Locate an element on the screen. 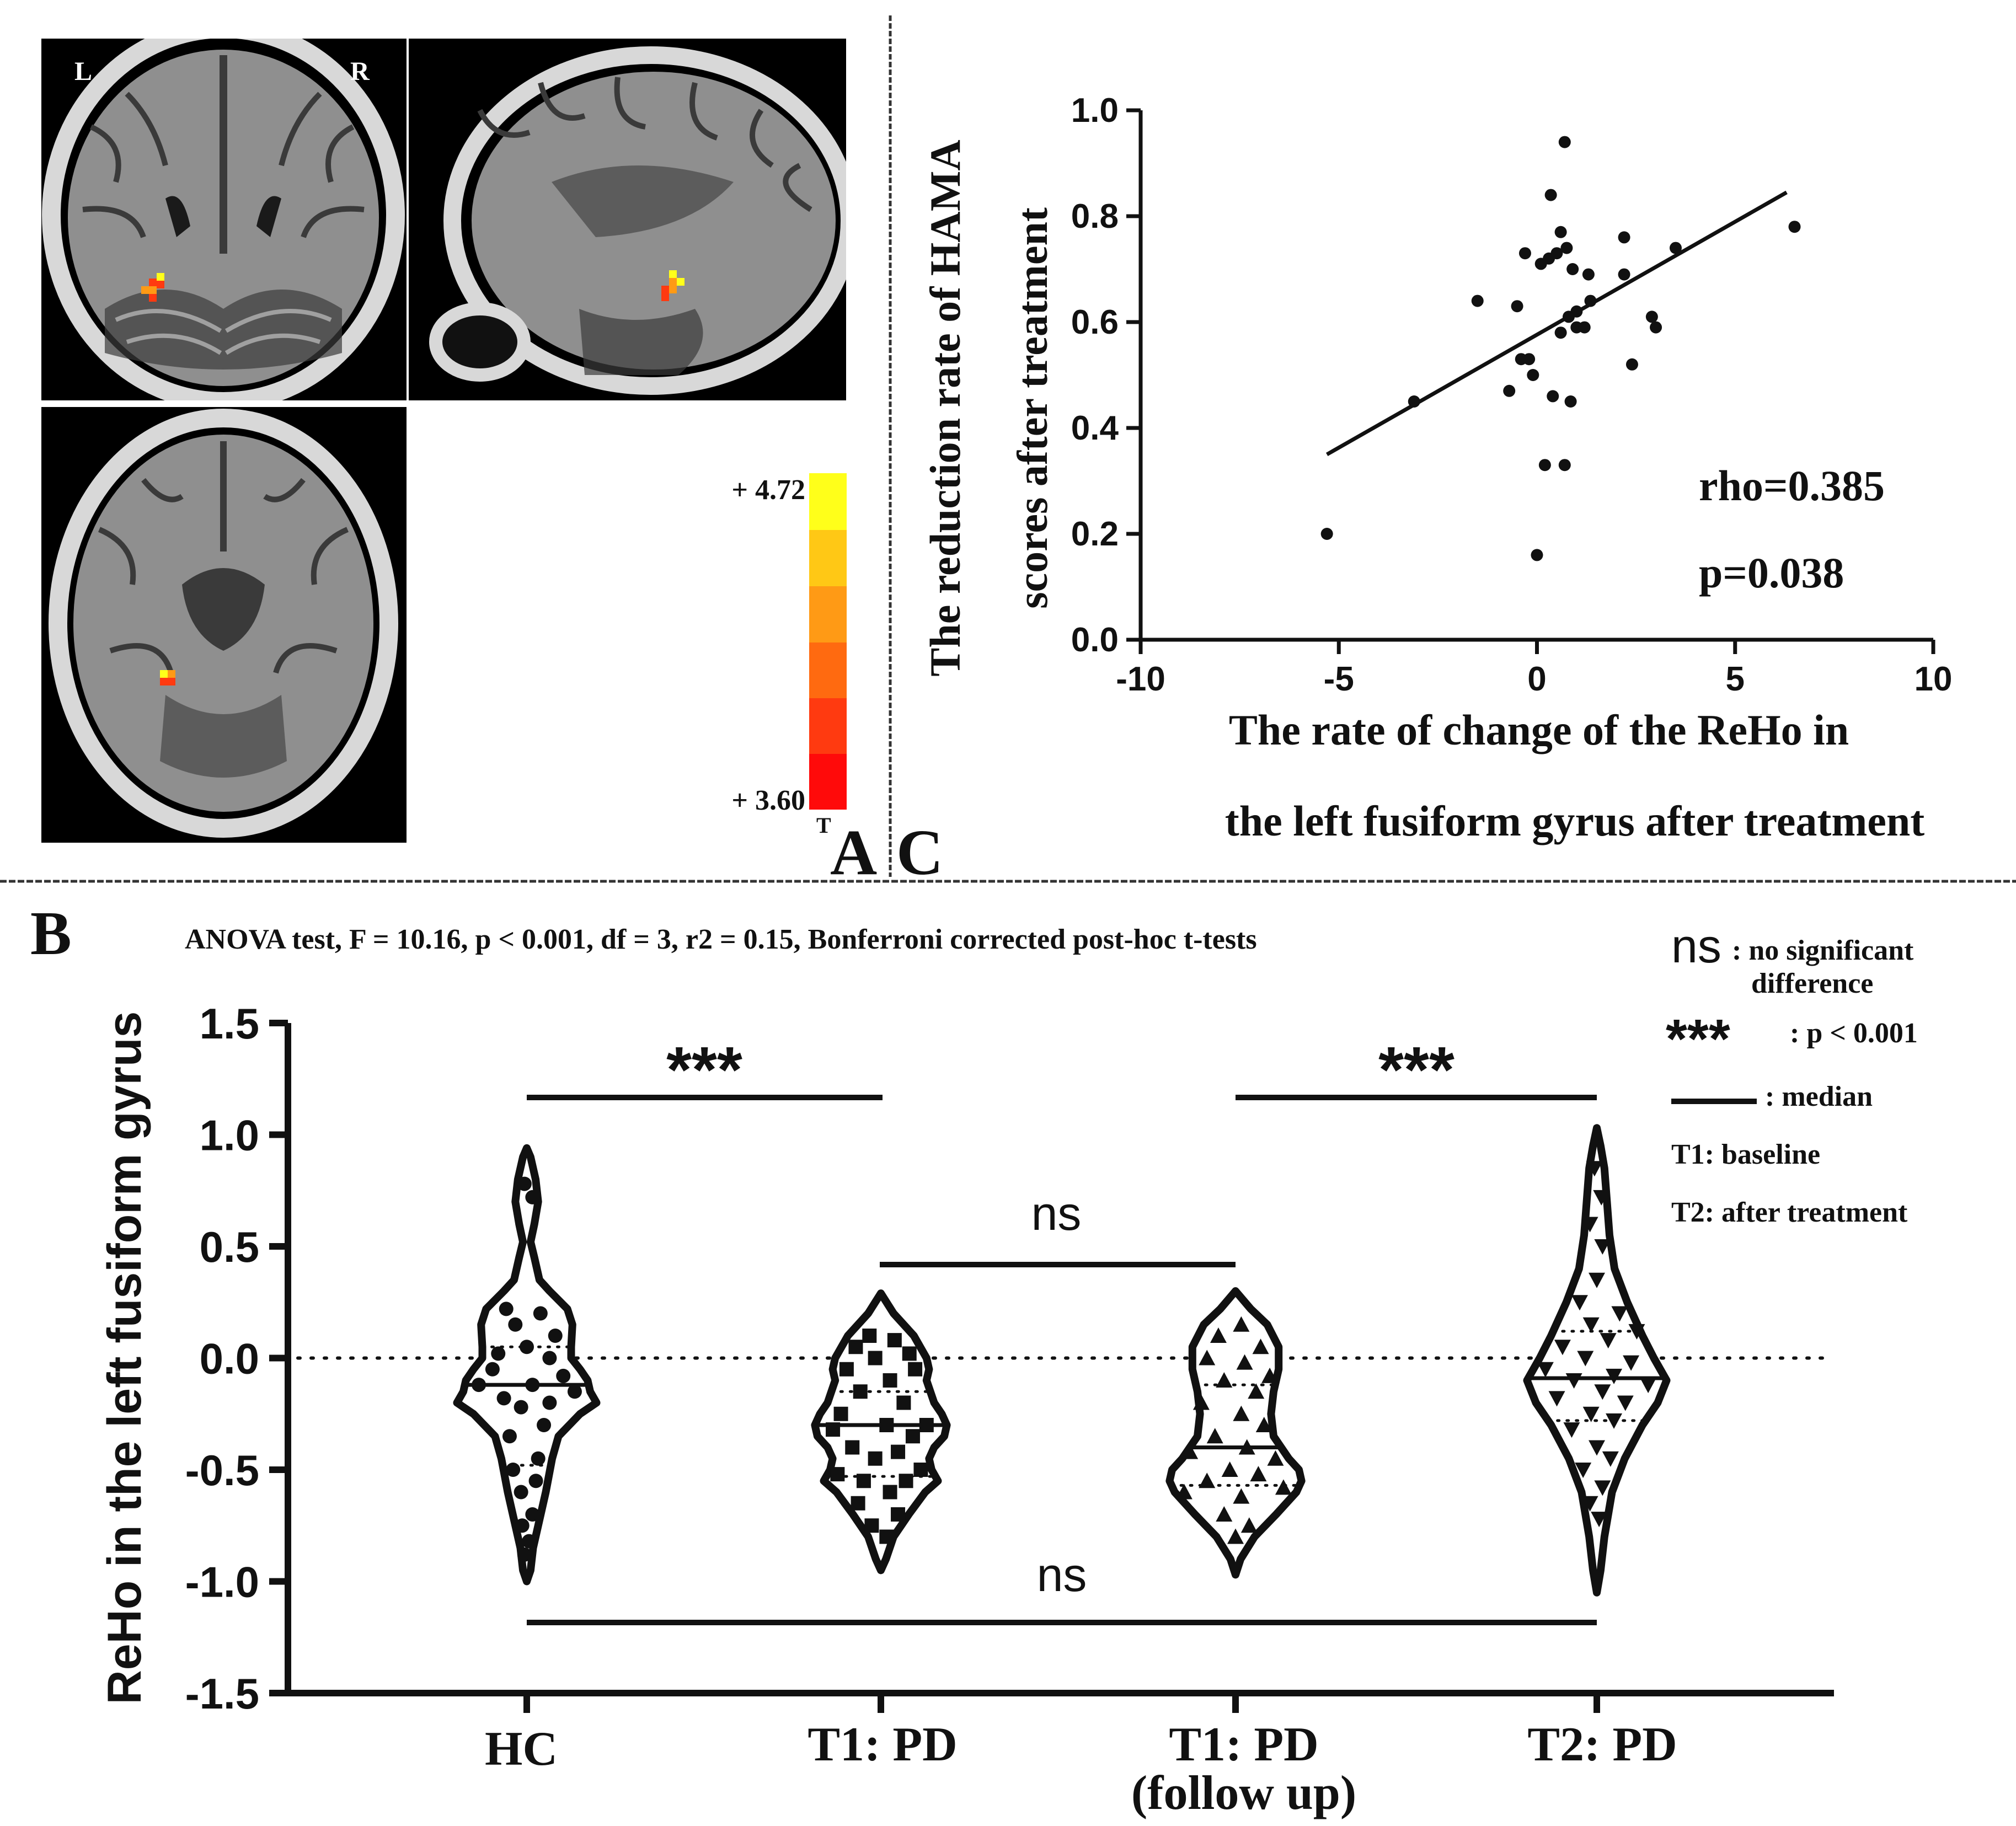 Image resolution: width=2016 pixels, height=1826 pixels. orientation-left: L is located at coordinates (83, 71).